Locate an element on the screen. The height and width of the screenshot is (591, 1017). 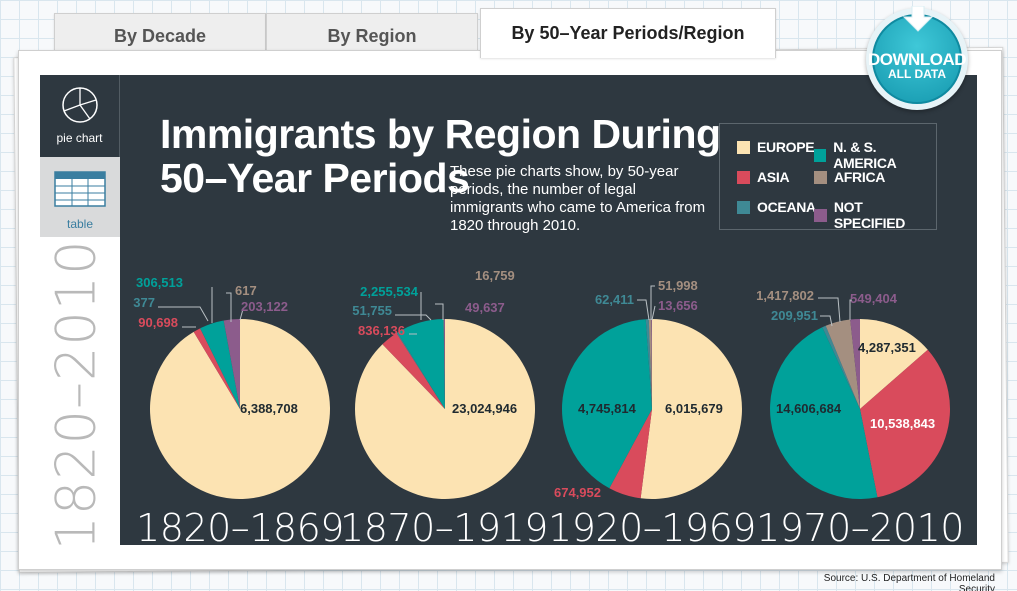
pie-slice-1820–1869-europe is located at coordinates (240, 409).